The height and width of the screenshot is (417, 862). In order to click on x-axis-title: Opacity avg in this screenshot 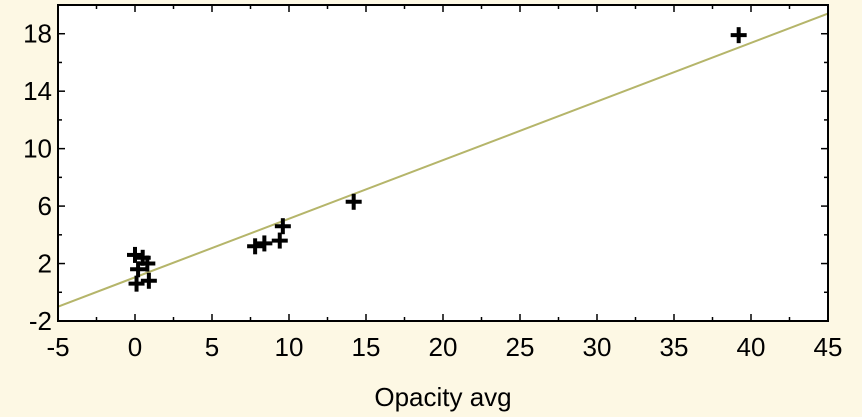, I will do `click(442, 397)`.